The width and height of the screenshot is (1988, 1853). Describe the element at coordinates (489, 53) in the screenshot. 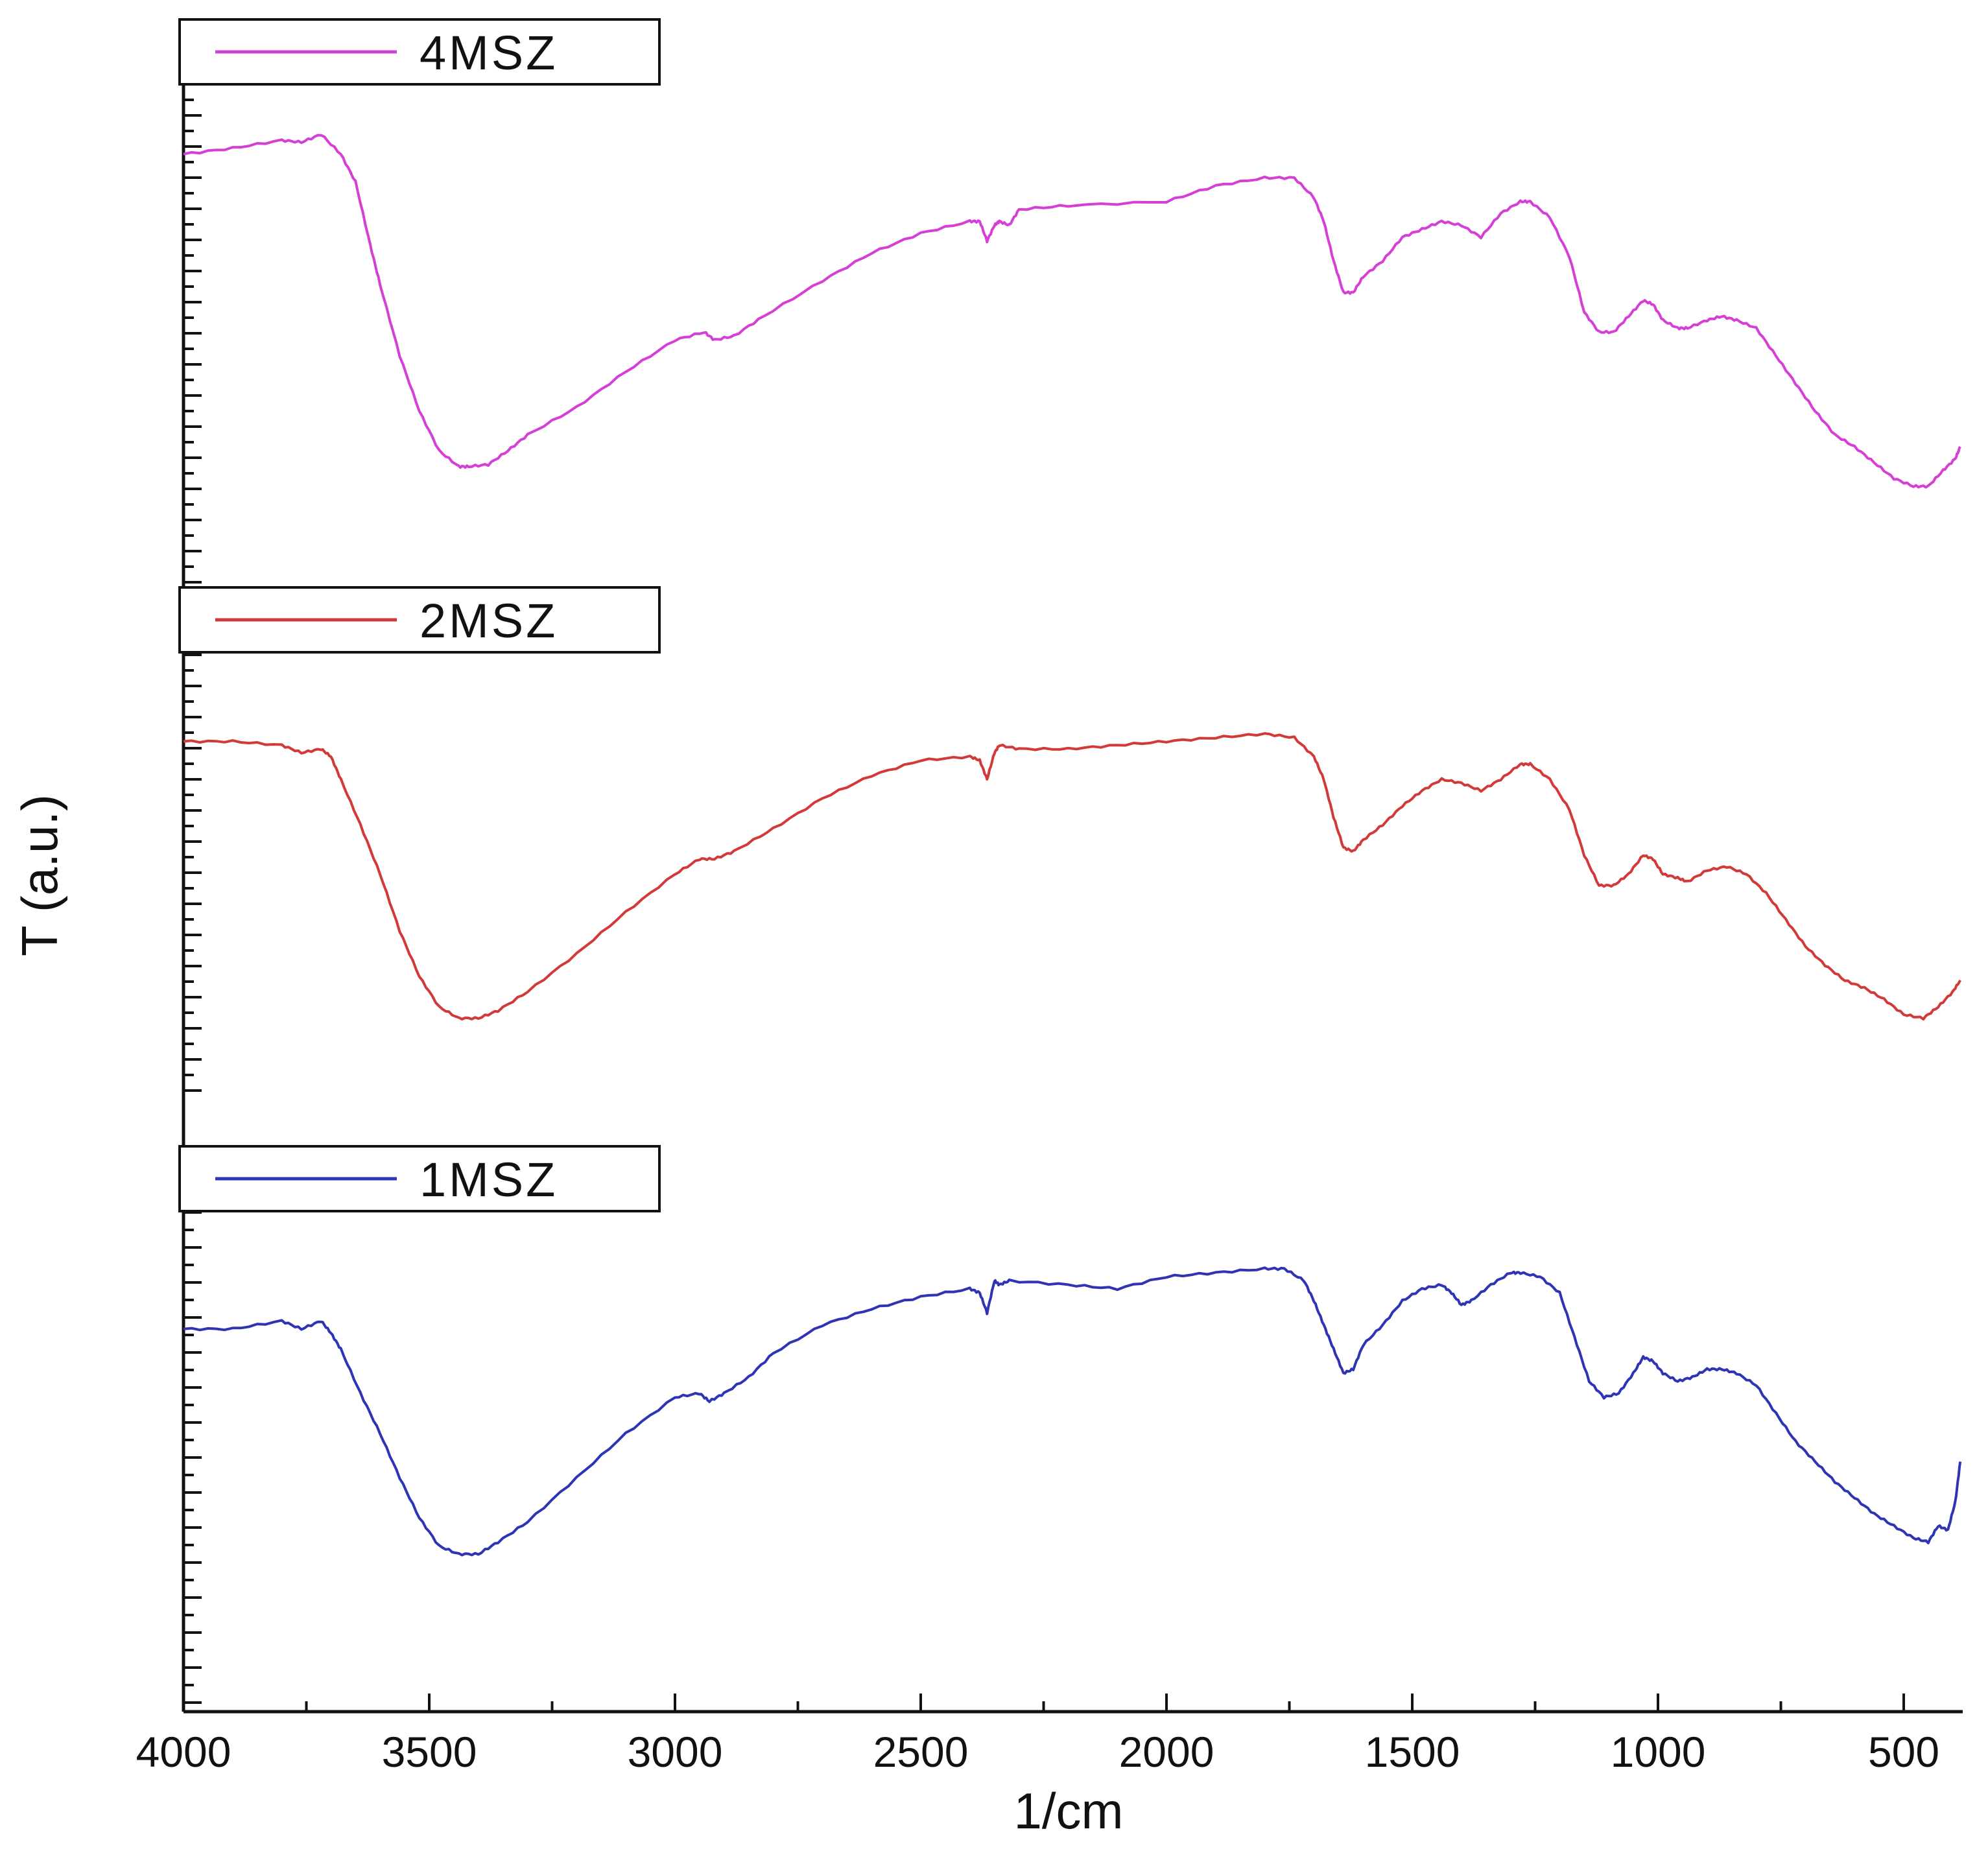

I see `legend-label: 4MSZ` at that location.